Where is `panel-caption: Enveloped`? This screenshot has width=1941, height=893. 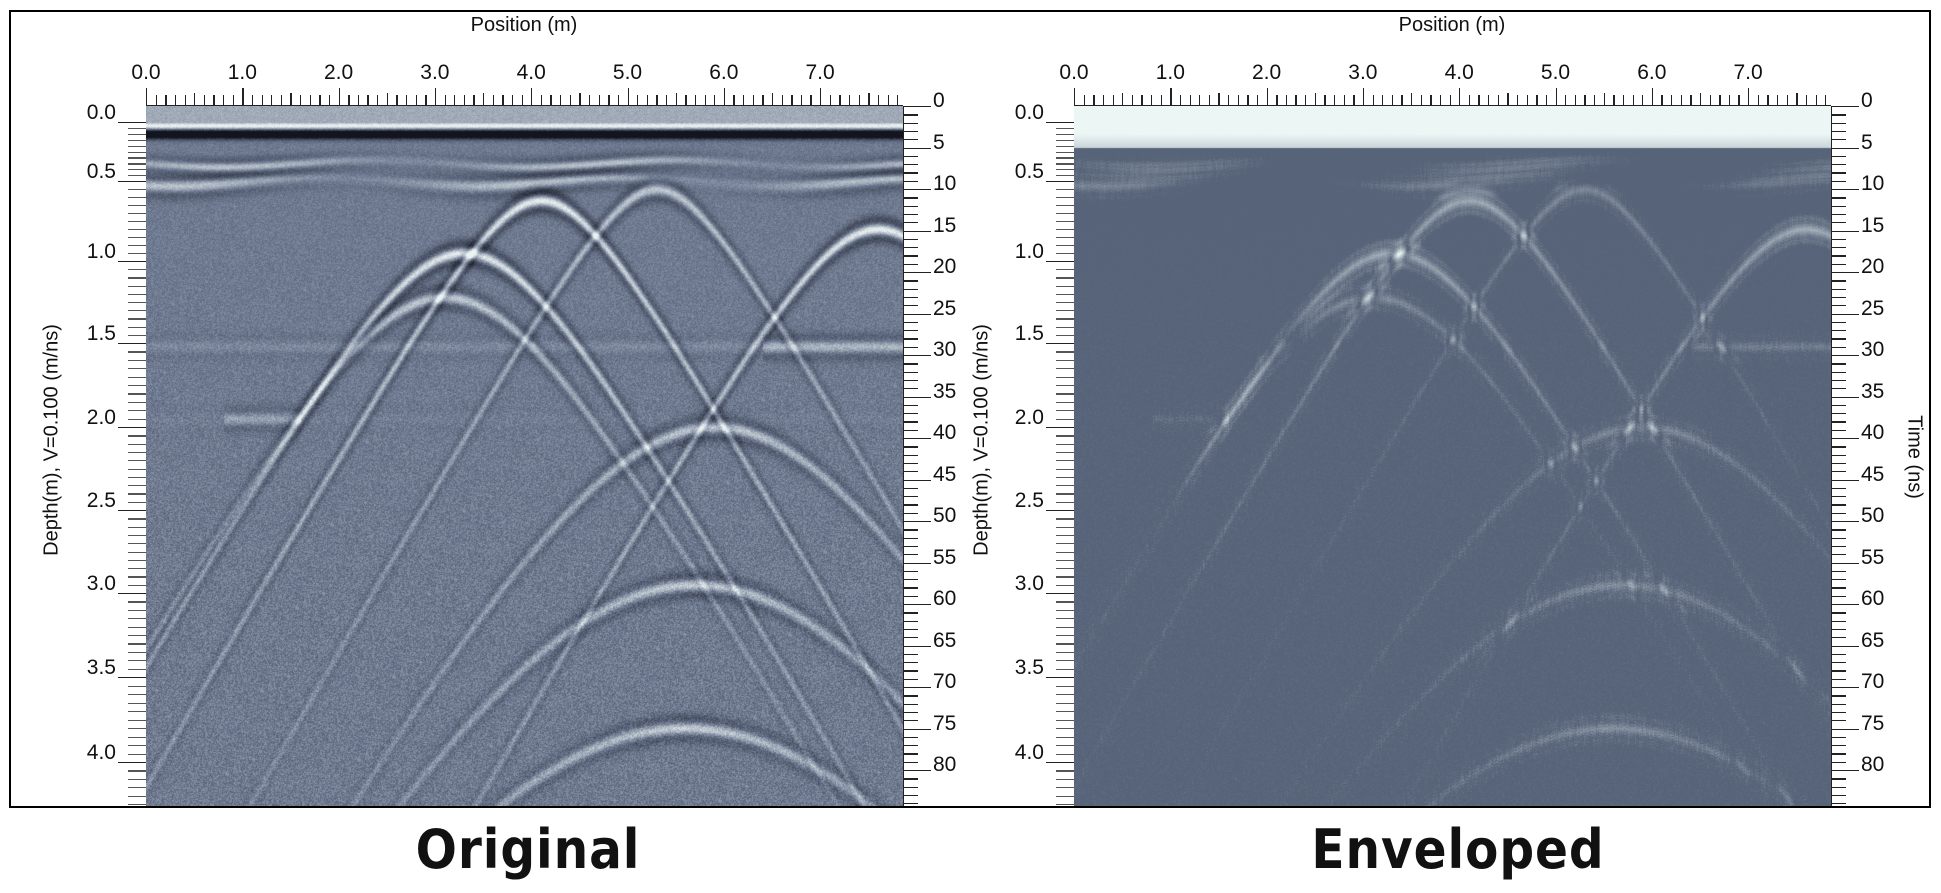
panel-caption: Enveloped is located at coordinates (1458, 849).